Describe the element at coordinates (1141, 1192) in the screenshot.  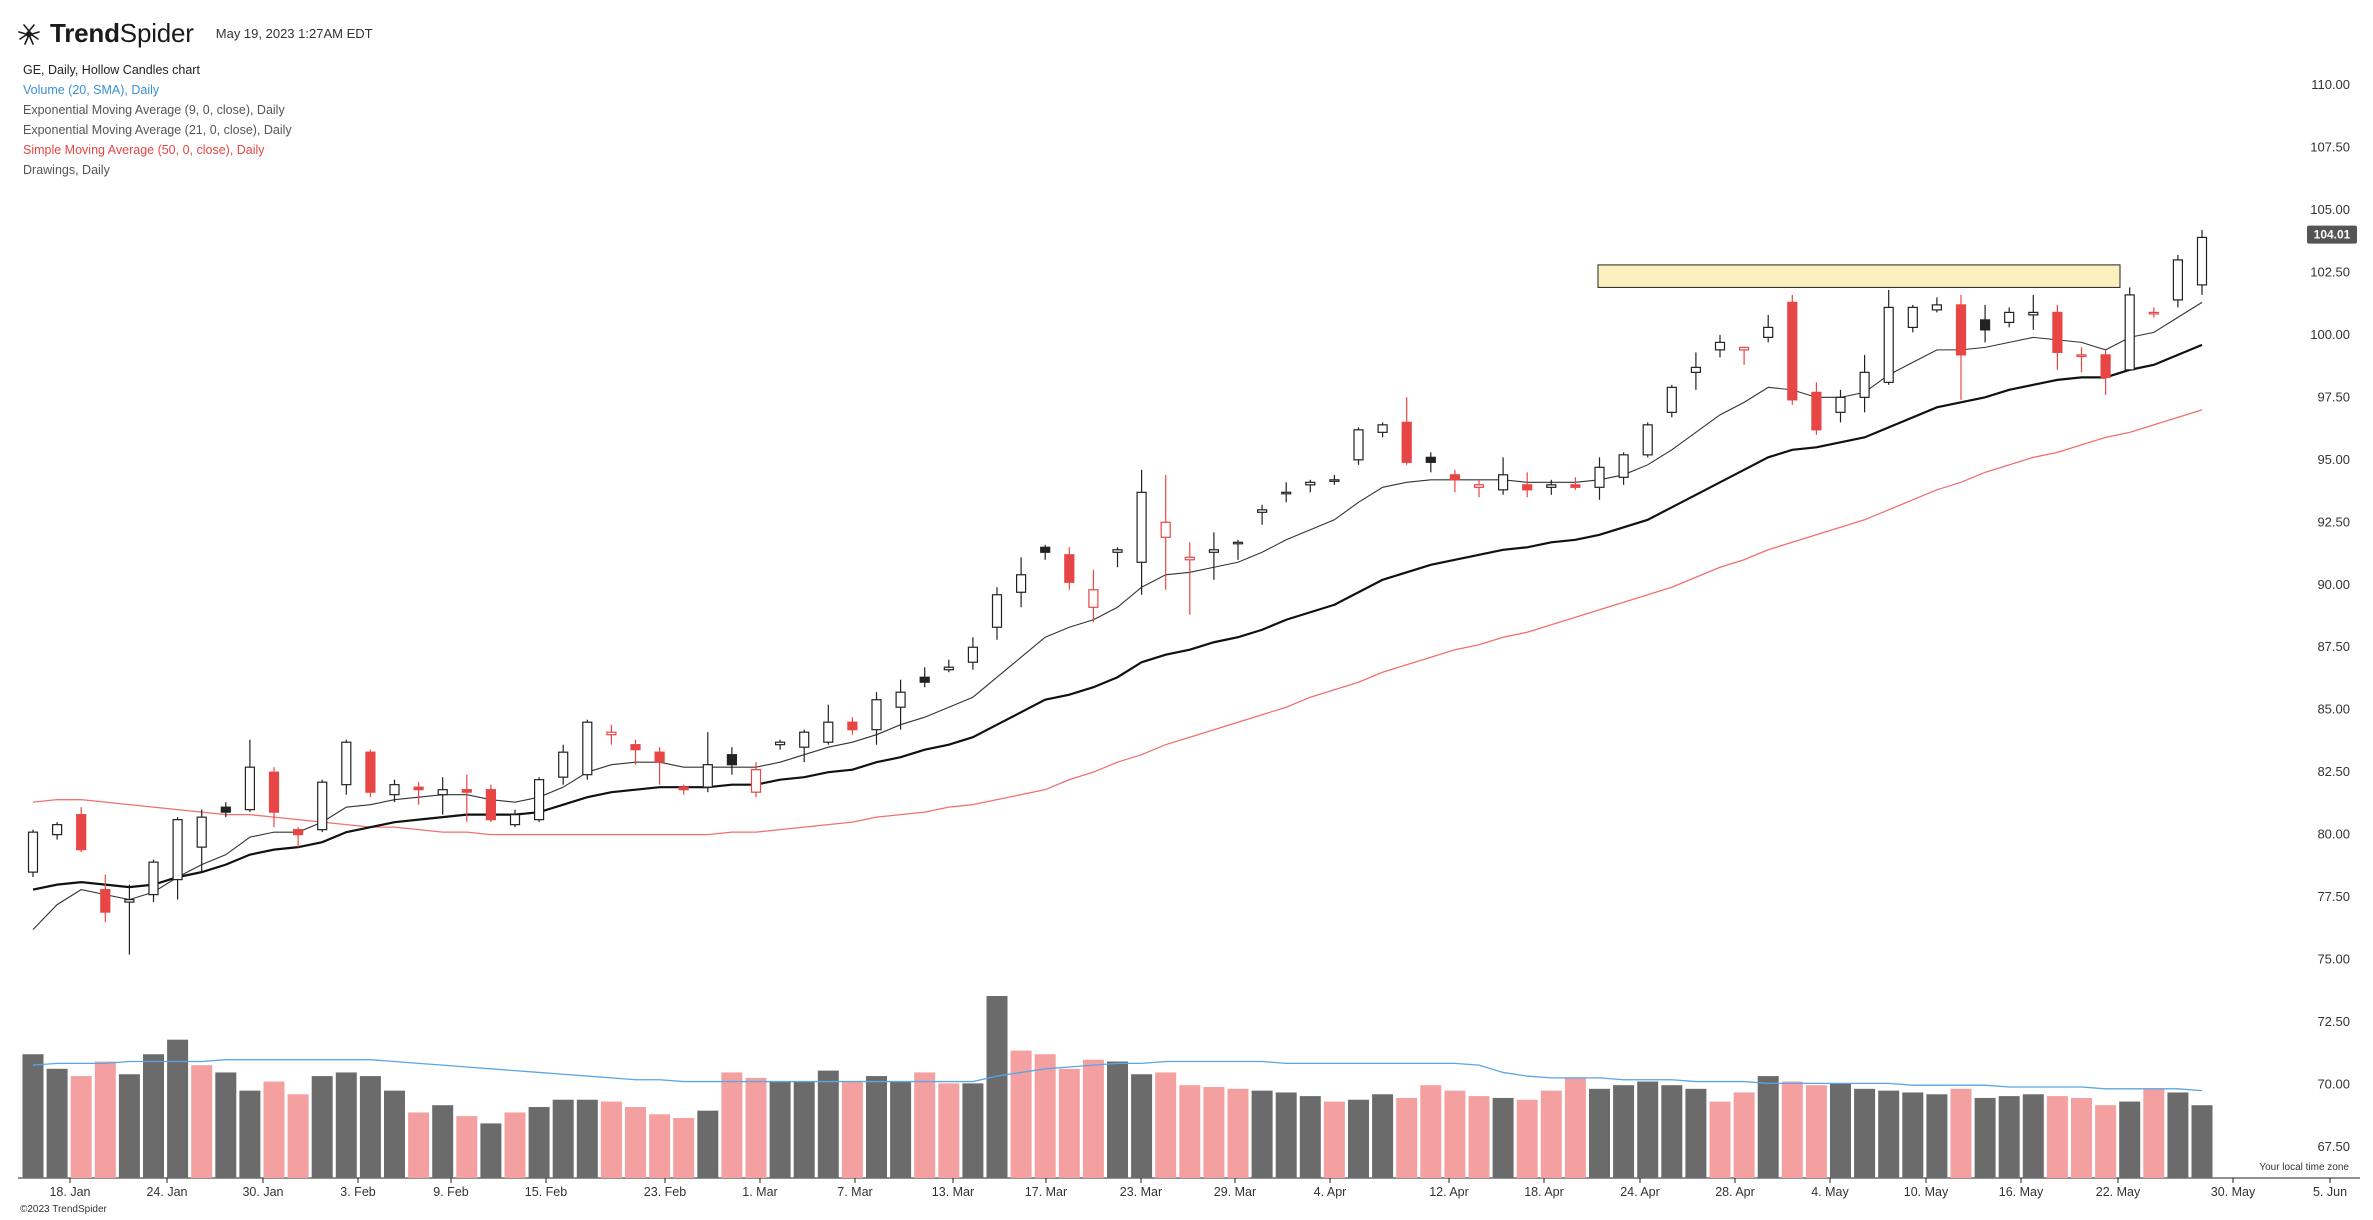
I see `x-tick-label: 23. Mar` at that location.